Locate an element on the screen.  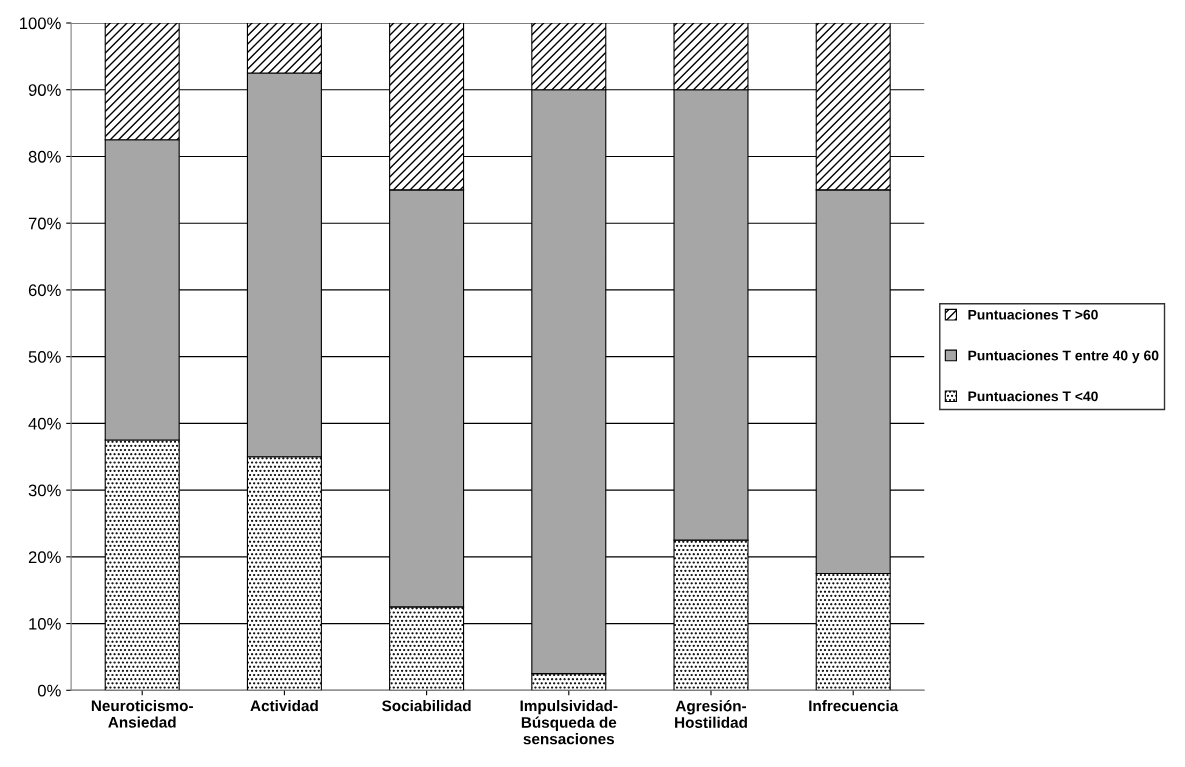
y-tick-label: 80% is located at coordinates (44, 156).